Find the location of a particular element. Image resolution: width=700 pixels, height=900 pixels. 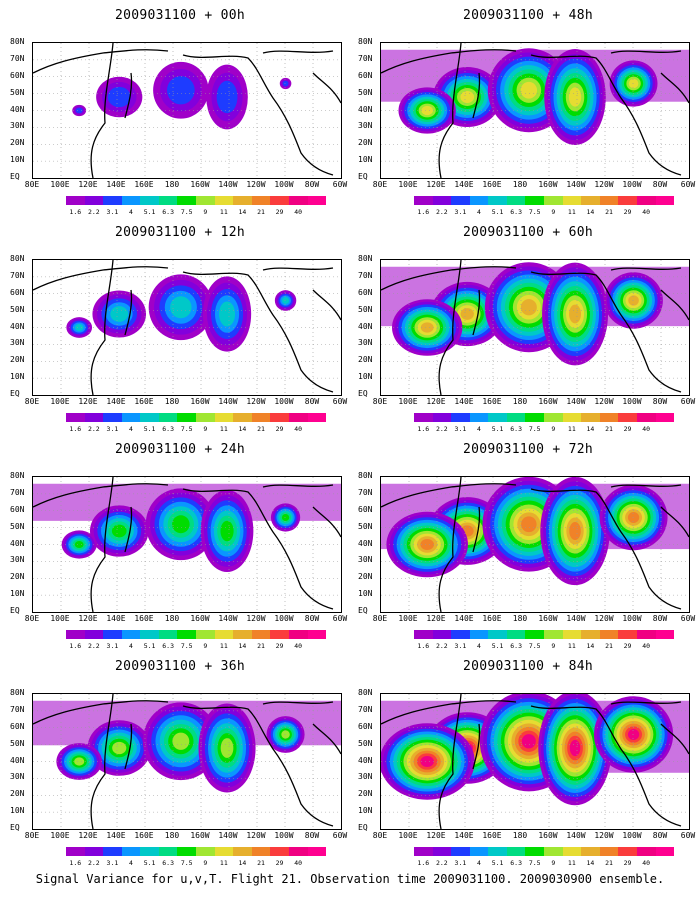

lon-label: 120W is located at coordinates (604, 401).